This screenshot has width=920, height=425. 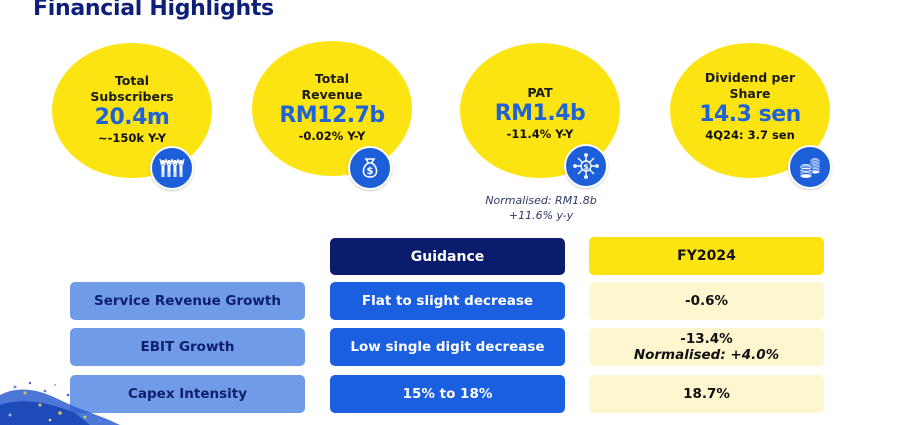 I want to click on metric-label: Dividend per, so click(x=750, y=77).